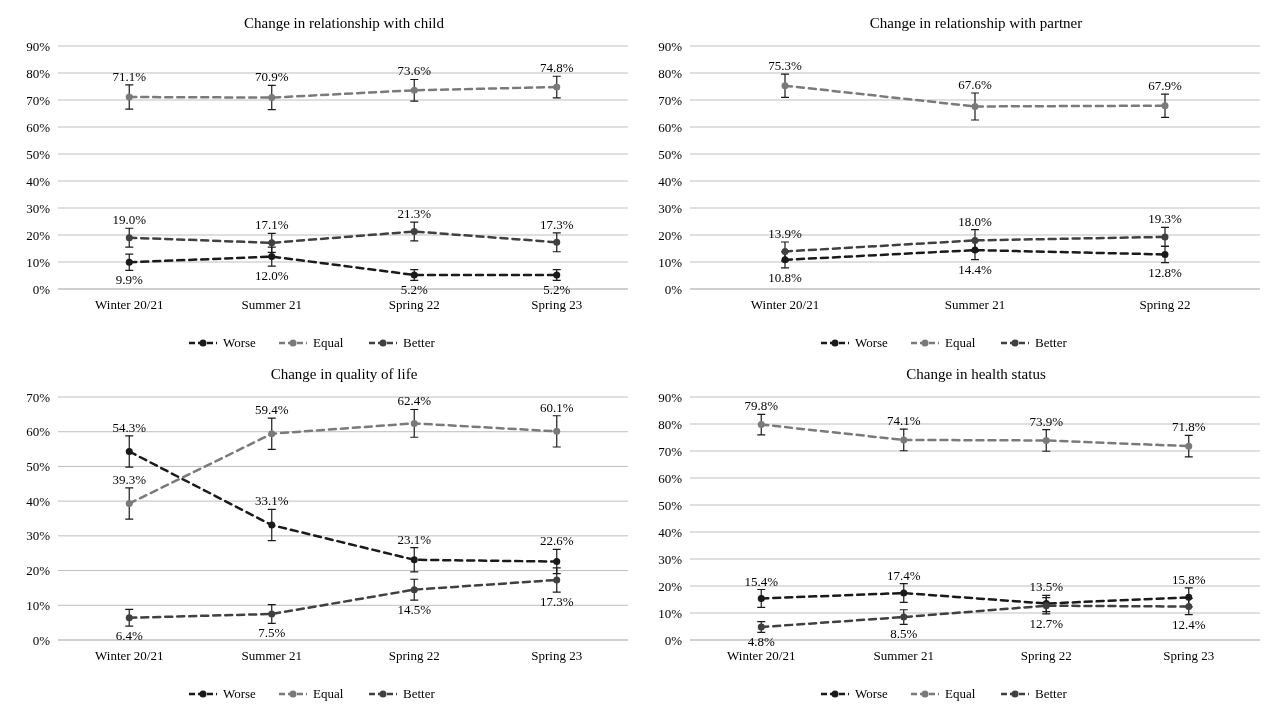 The image size is (1280, 719). Describe the element at coordinates (271, 501) in the screenshot. I see `data-label: 33.1%` at that location.